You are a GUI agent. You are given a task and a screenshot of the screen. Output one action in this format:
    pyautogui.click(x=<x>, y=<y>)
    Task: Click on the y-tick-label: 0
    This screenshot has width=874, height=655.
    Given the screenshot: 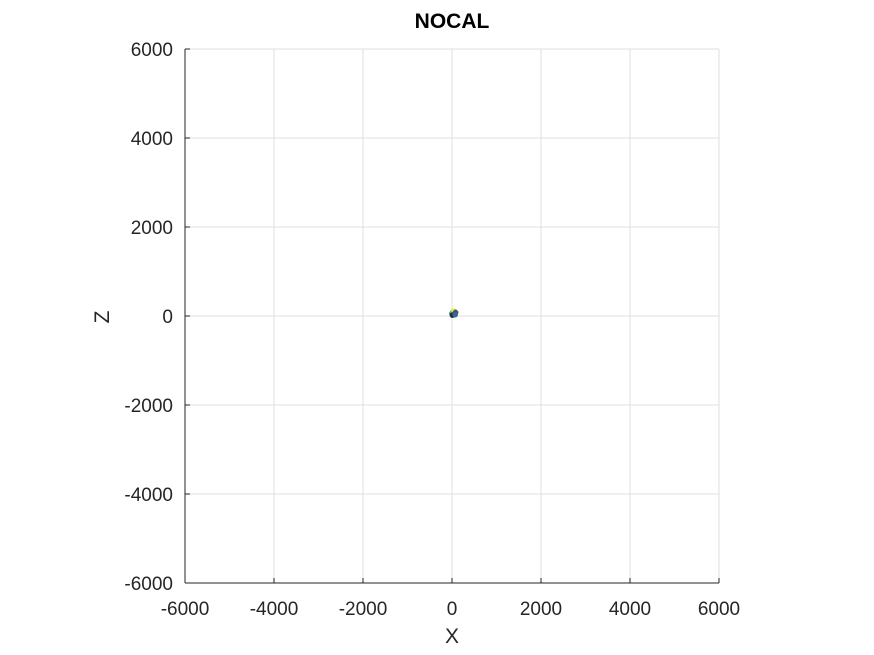 What is the action you would take?
    pyautogui.click(x=167, y=317)
    